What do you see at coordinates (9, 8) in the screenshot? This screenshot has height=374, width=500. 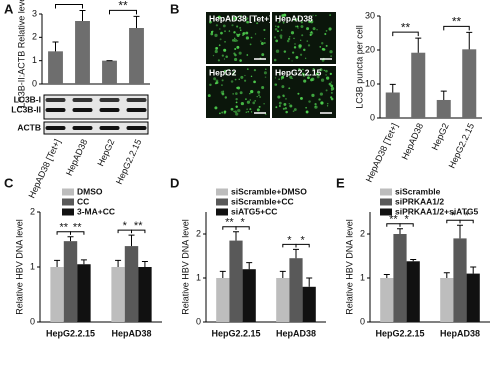 I see `panel-label: A` at bounding box center [9, 8].